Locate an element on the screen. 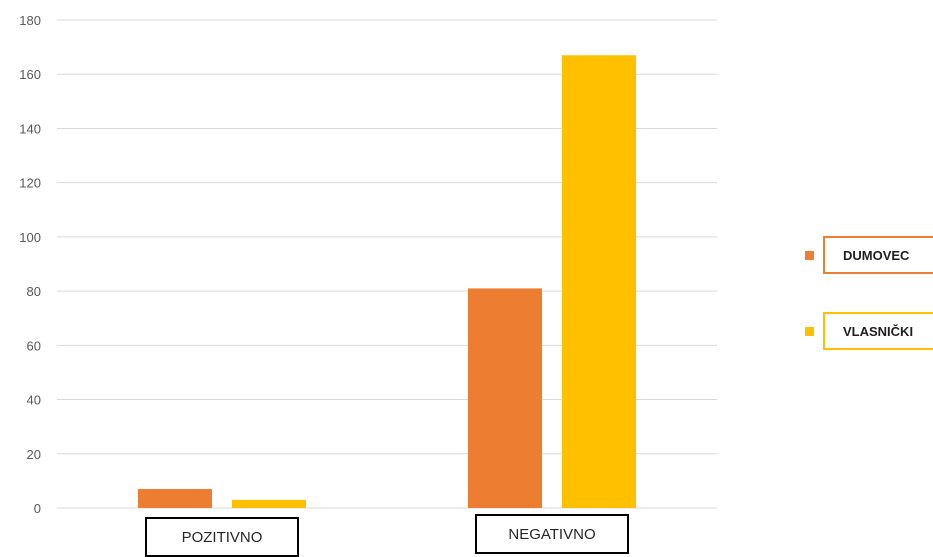 This screenshot has width=933, height=557. y-tick-label: 0 is located at coordinates (37, 508).